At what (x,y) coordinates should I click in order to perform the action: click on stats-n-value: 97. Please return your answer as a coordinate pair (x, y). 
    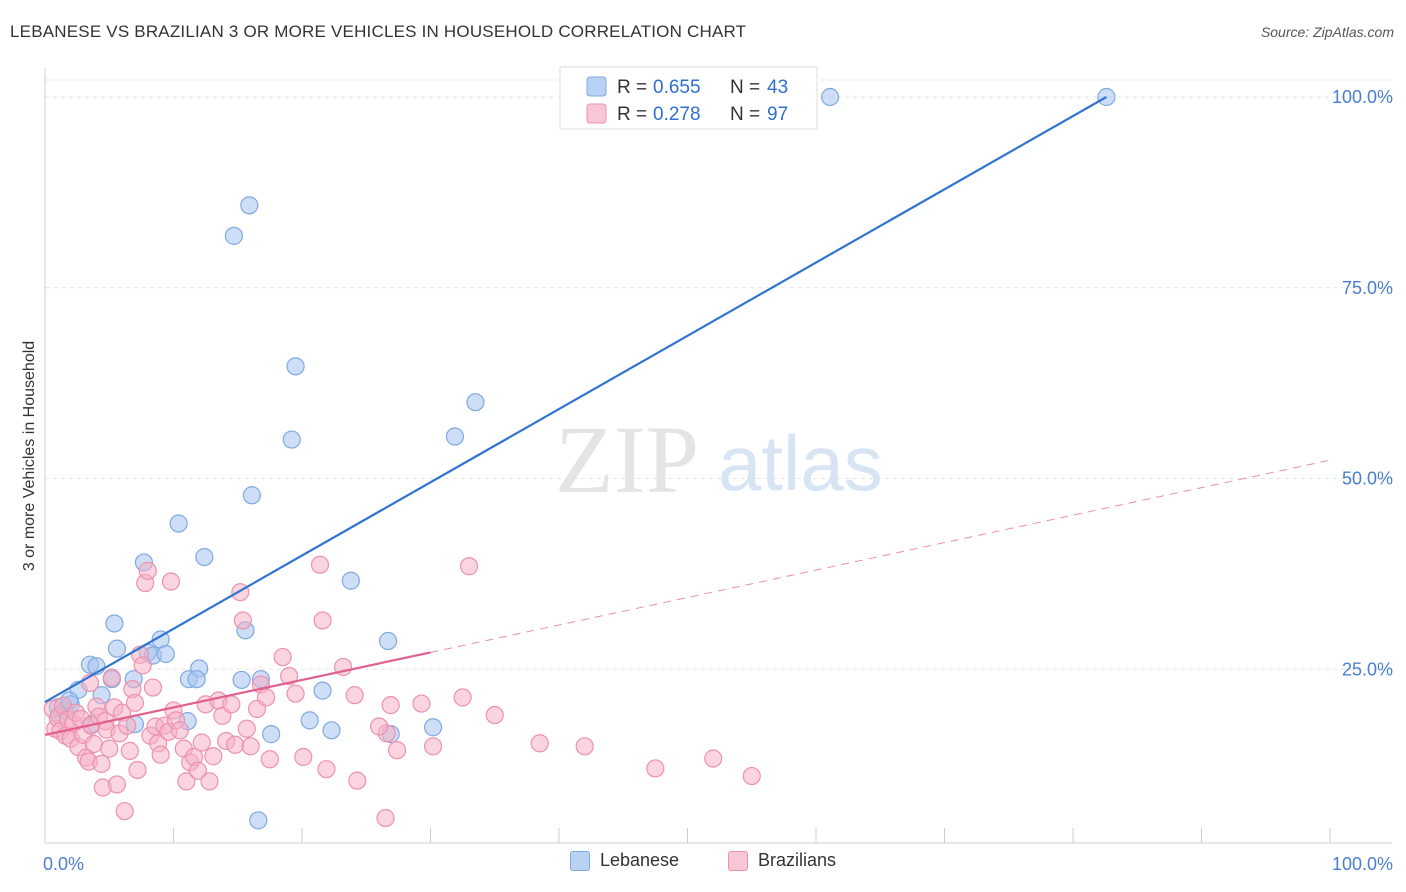
    Looking at the image, I should click on (777, 114).